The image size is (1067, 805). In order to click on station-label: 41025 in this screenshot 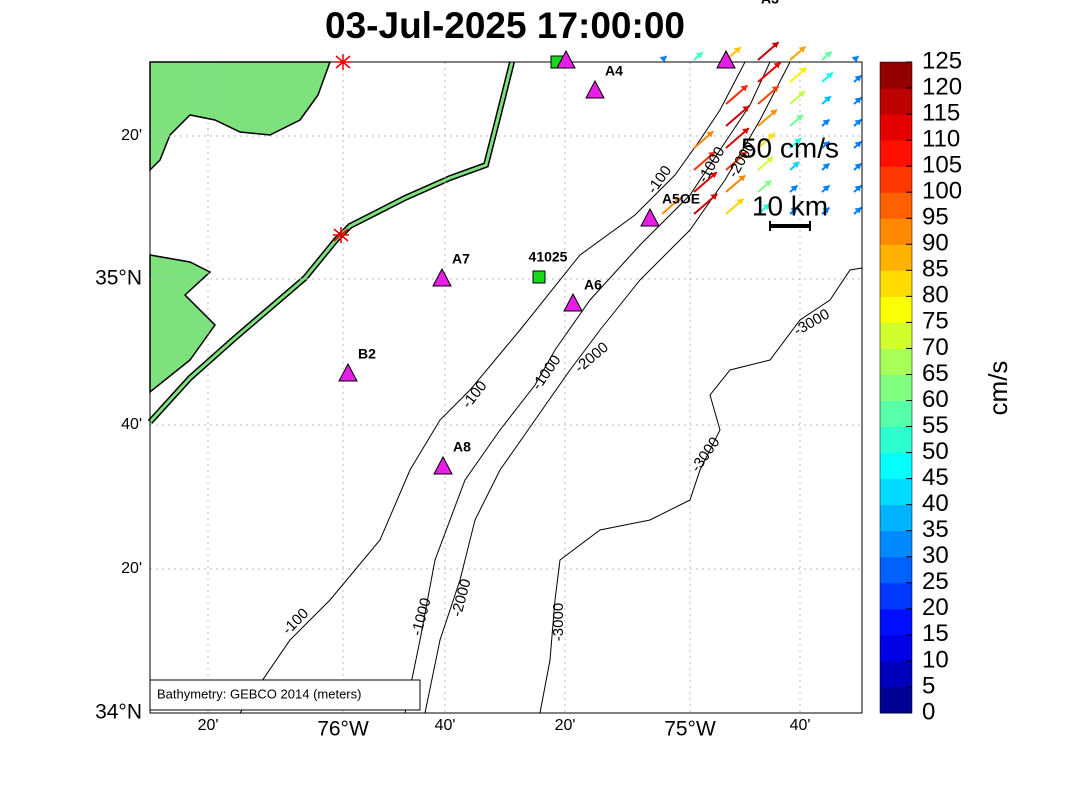, I will do `click(548, 257)`.